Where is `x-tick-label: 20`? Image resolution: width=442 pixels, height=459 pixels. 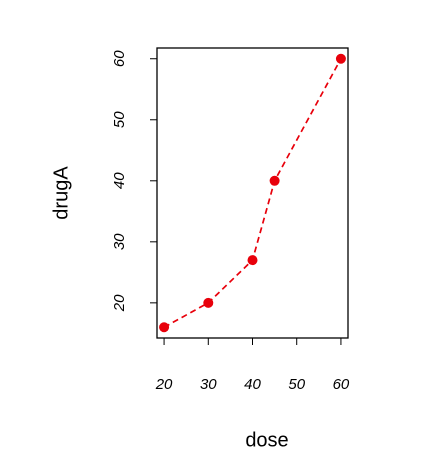
x-tick-label: 20 is located at coordinates (164, 384).